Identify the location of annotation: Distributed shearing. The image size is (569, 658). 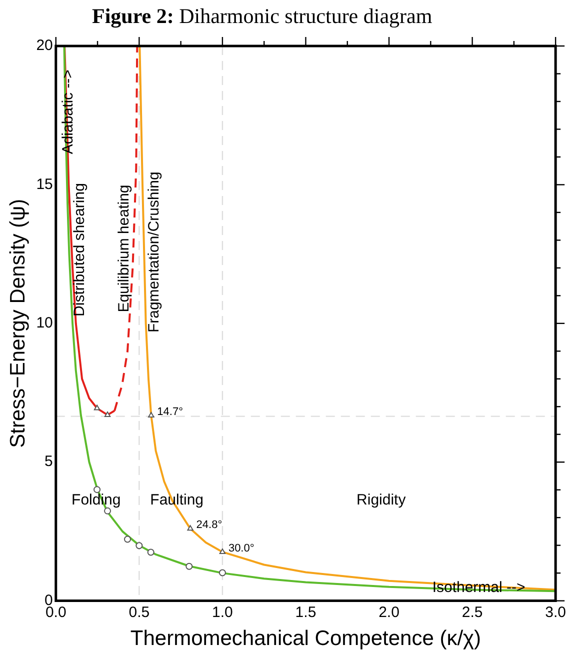
(79, 249).